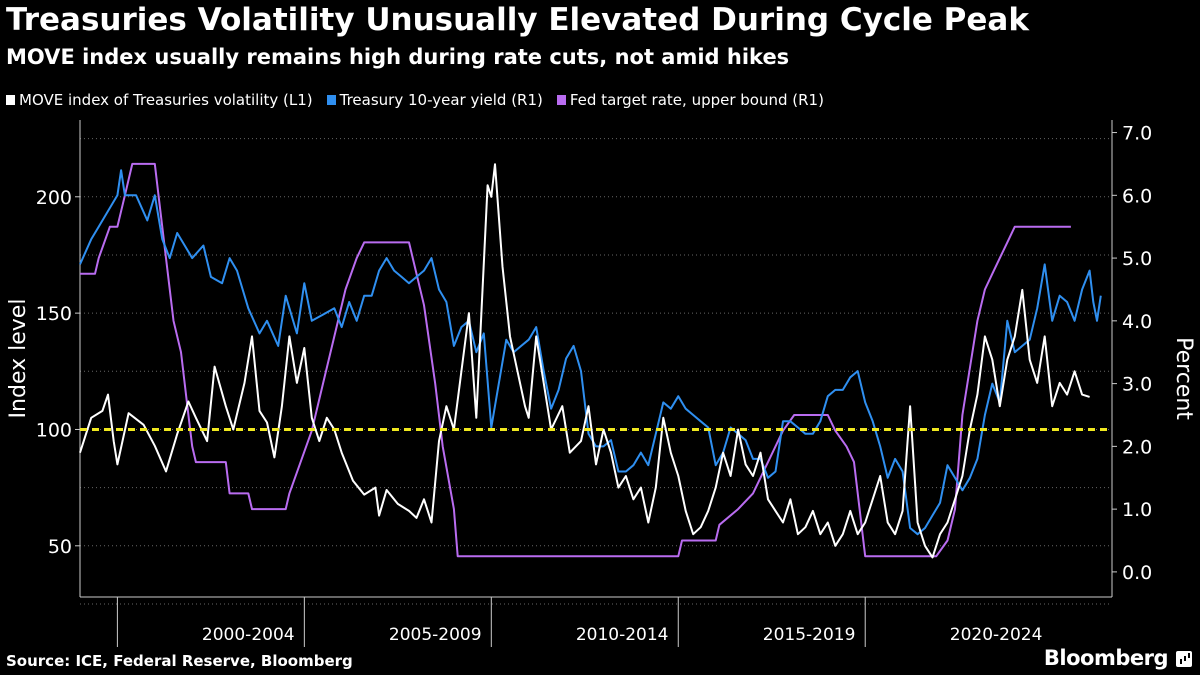  What do you see at coordinates (1137, 573) in the screenshot?
I see `right-tick-label: 0.0` at bounding box center [1137, 573].